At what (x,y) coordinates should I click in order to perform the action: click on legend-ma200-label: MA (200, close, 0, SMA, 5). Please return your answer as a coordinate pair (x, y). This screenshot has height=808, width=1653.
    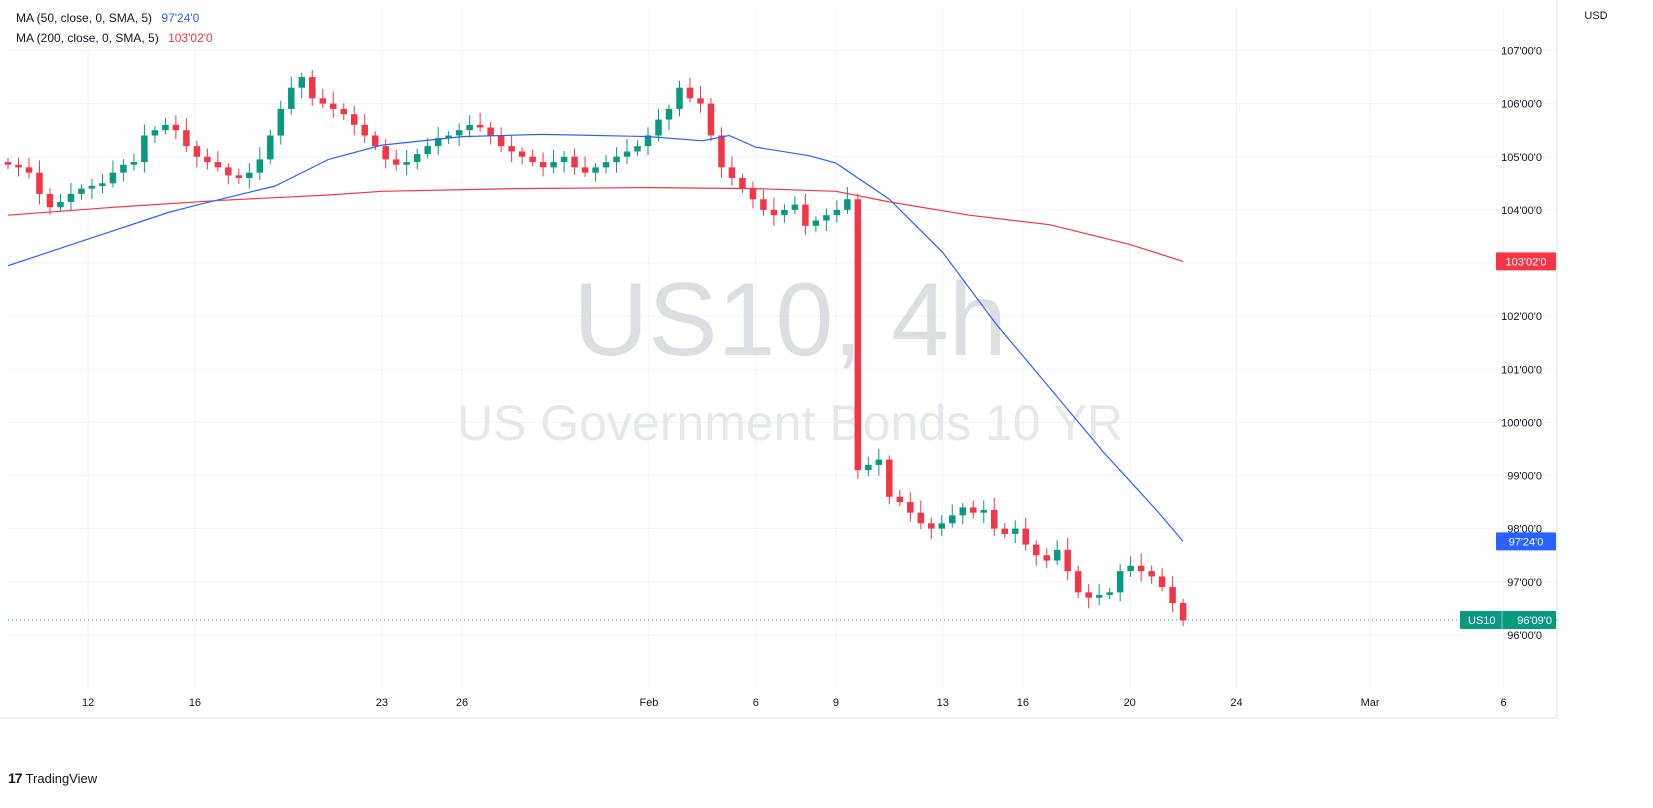
    Looking at the image, I should click on (87, 38).